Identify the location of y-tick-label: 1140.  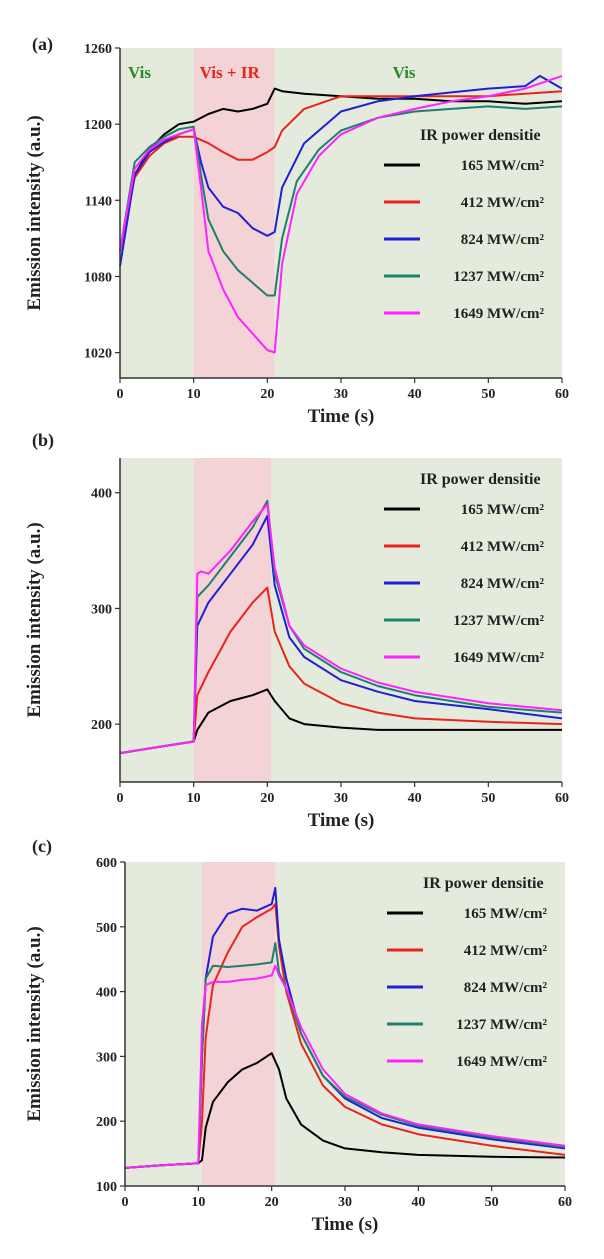
(98, 201).